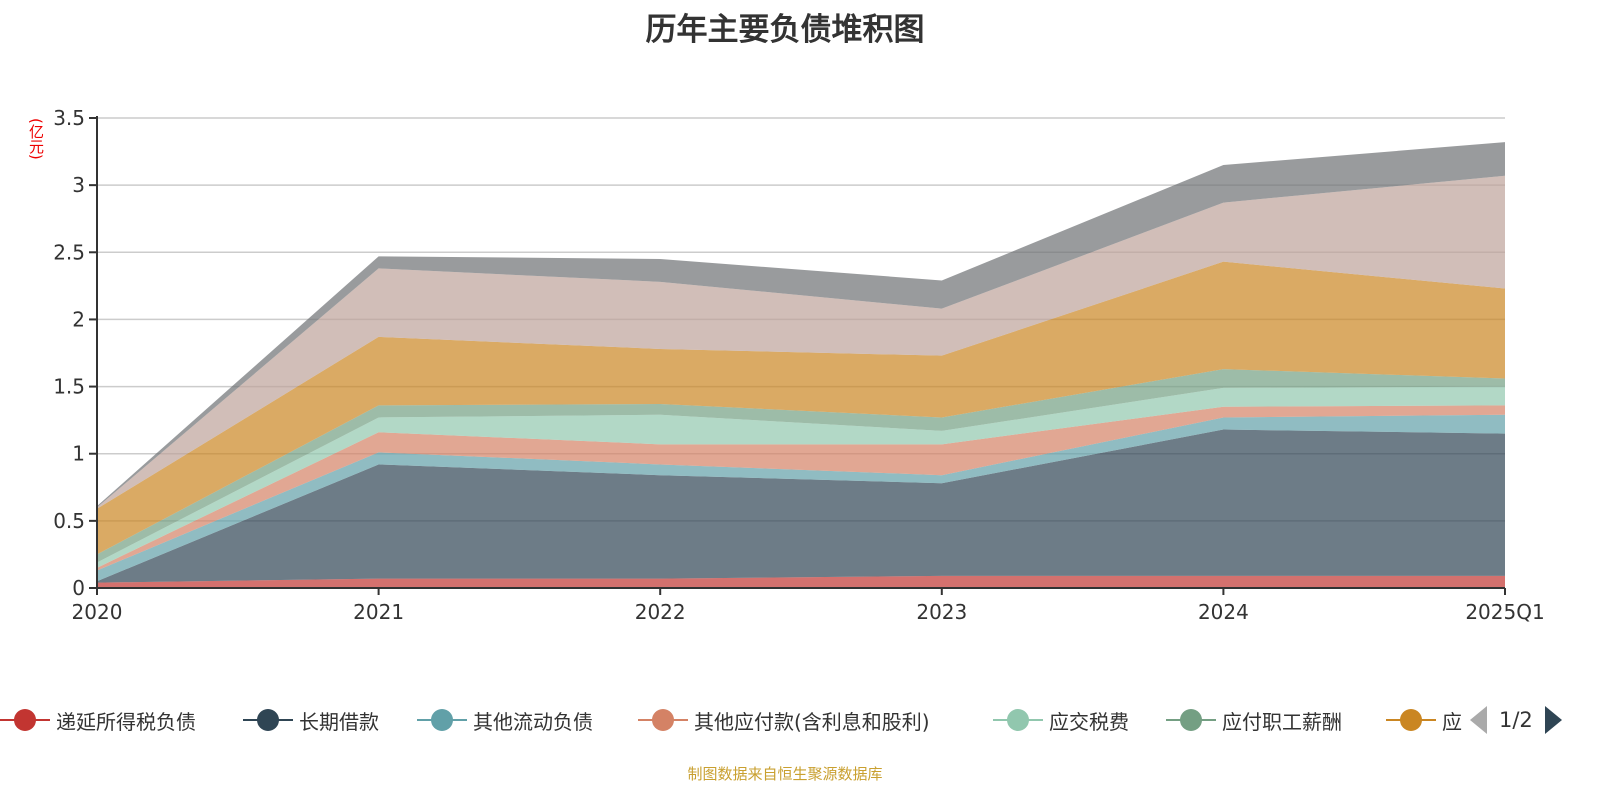 The height and width of the screenshot is (800, 1600). Describe the element at coordinates (78, 588) in the screenshot. I see `y-tick-label: 0` at that location.